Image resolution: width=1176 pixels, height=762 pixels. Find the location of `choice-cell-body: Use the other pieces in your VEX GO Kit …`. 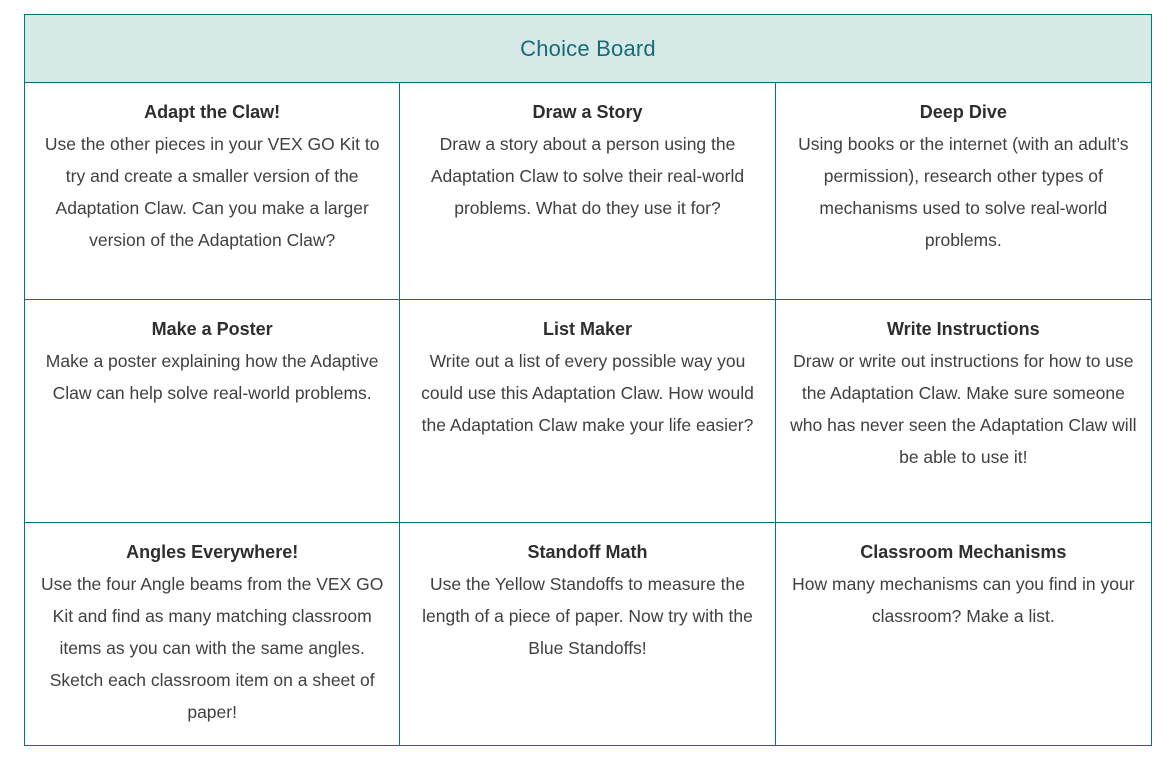

choice-cell-body: Use the other pieces in your VEX GO Kit … is located at coordinates (212, 192).